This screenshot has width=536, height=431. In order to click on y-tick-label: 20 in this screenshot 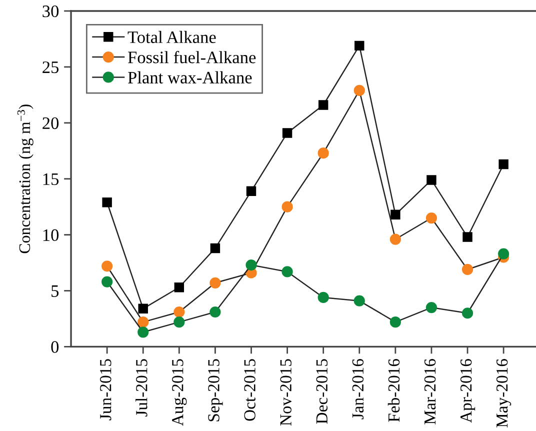, I will do `click(50, 123)`.